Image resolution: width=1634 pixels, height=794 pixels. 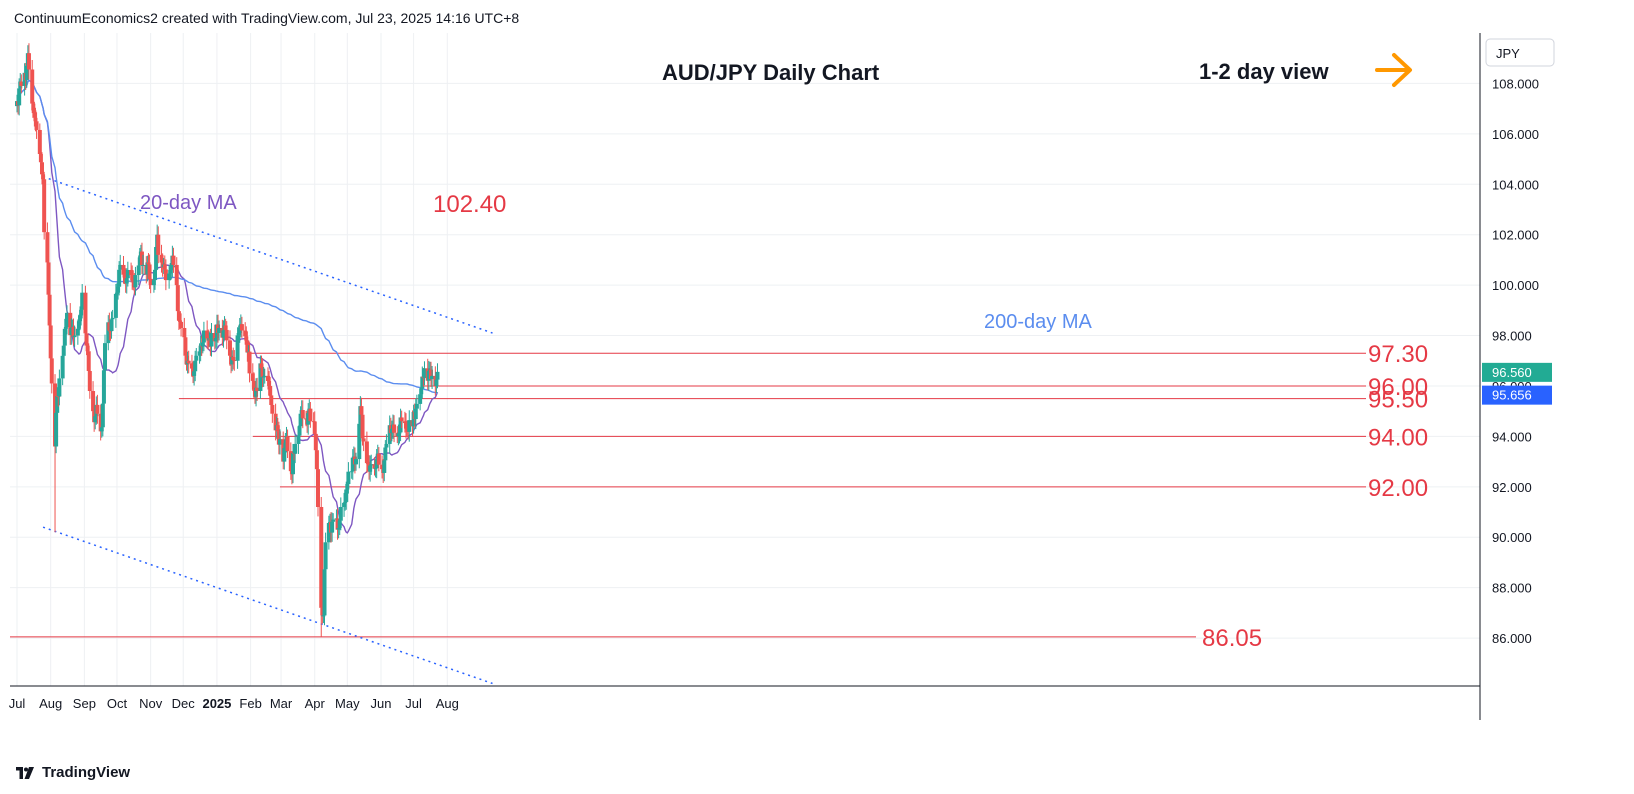 What do you see at coordinates (771, 72) in the screenshot?
I see `chart-title: AUD/JPY Daily Chart` at bounding box center [771, 72].